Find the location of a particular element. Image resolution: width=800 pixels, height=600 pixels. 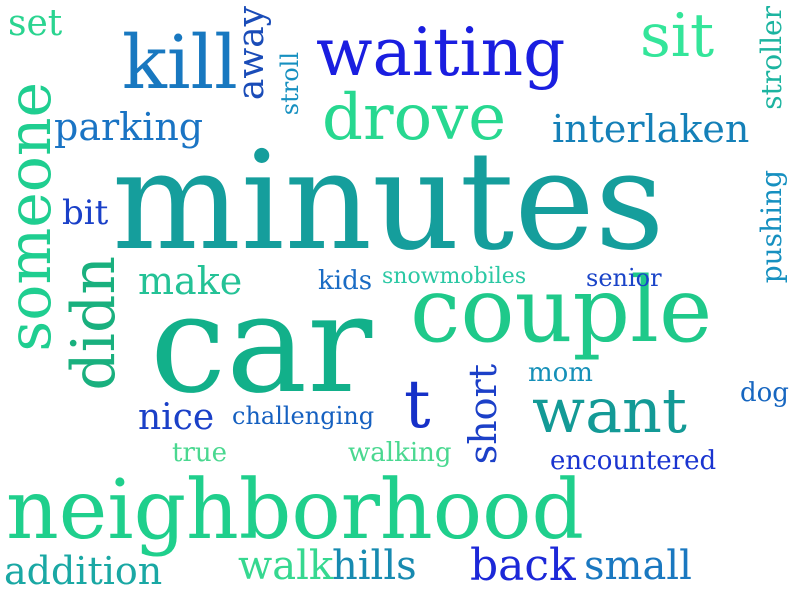

word-stroller: stroller is located at coordinates (771, 58).